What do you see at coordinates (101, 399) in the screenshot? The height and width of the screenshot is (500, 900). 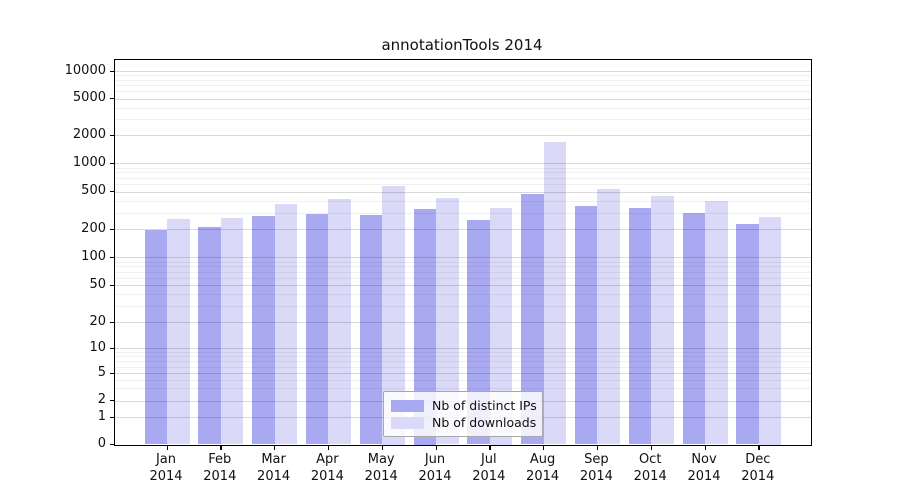 I see `y-tick-label-2: 2` at bounding box center [101, 399].